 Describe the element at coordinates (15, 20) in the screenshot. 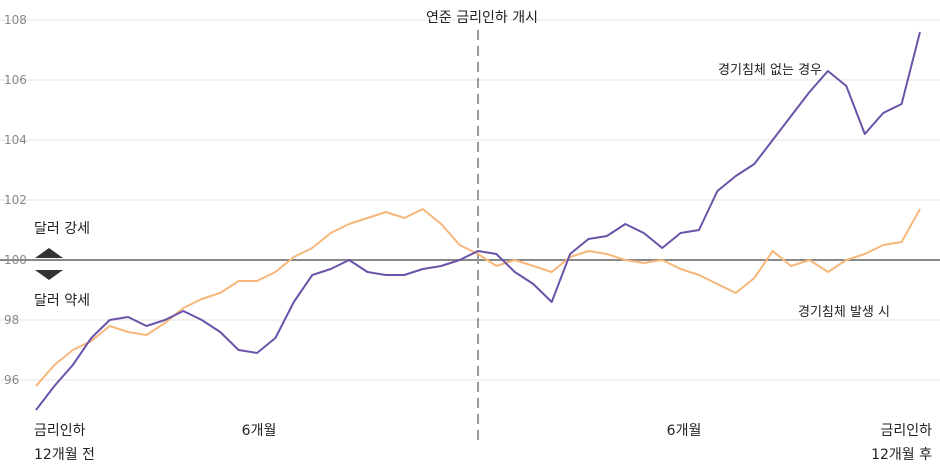

I see `y-tick-label: 108` at that location.